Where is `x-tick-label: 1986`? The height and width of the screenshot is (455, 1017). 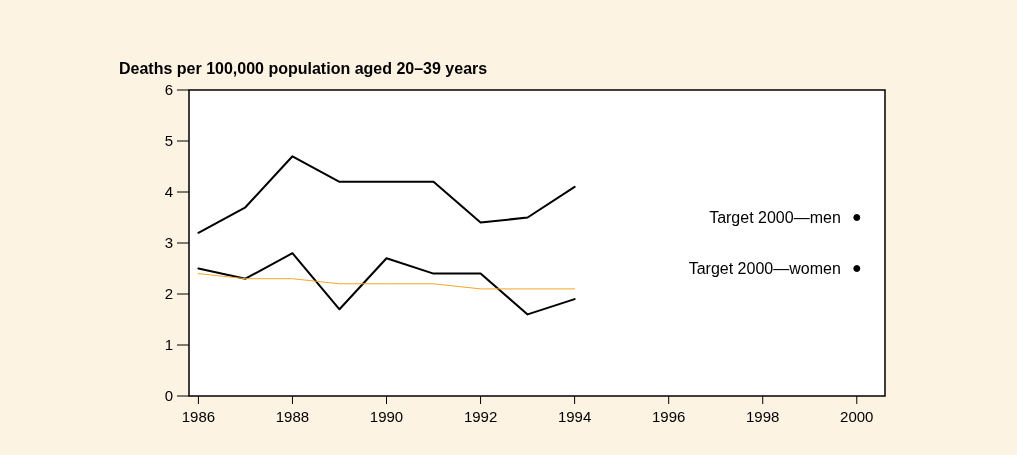
x-tick-label: 1986 is located at coordinates (198, 416).